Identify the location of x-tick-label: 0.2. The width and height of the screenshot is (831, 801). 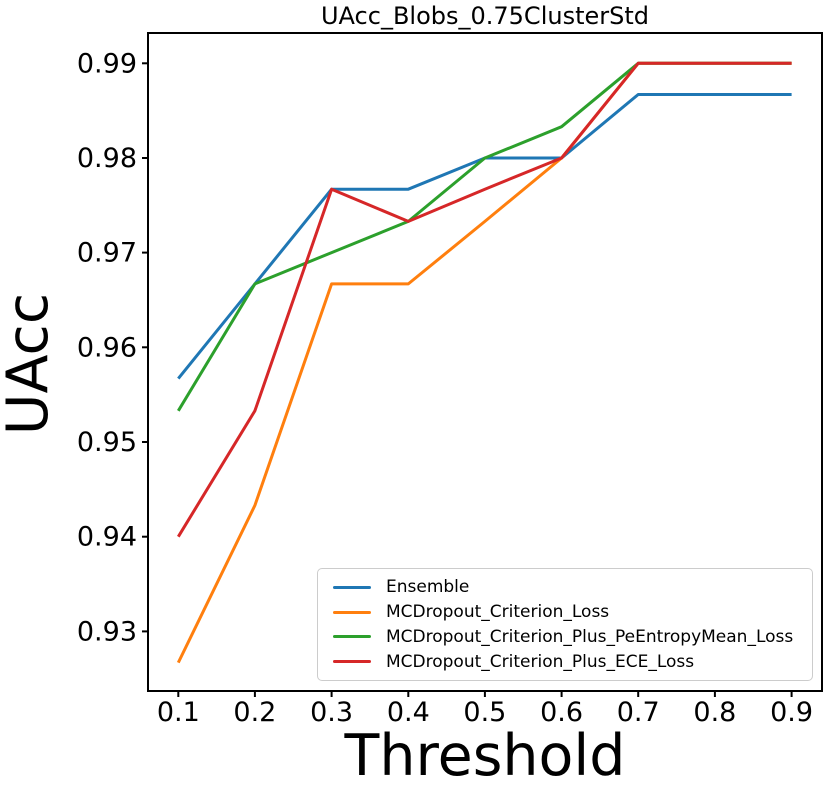
(254, 712).